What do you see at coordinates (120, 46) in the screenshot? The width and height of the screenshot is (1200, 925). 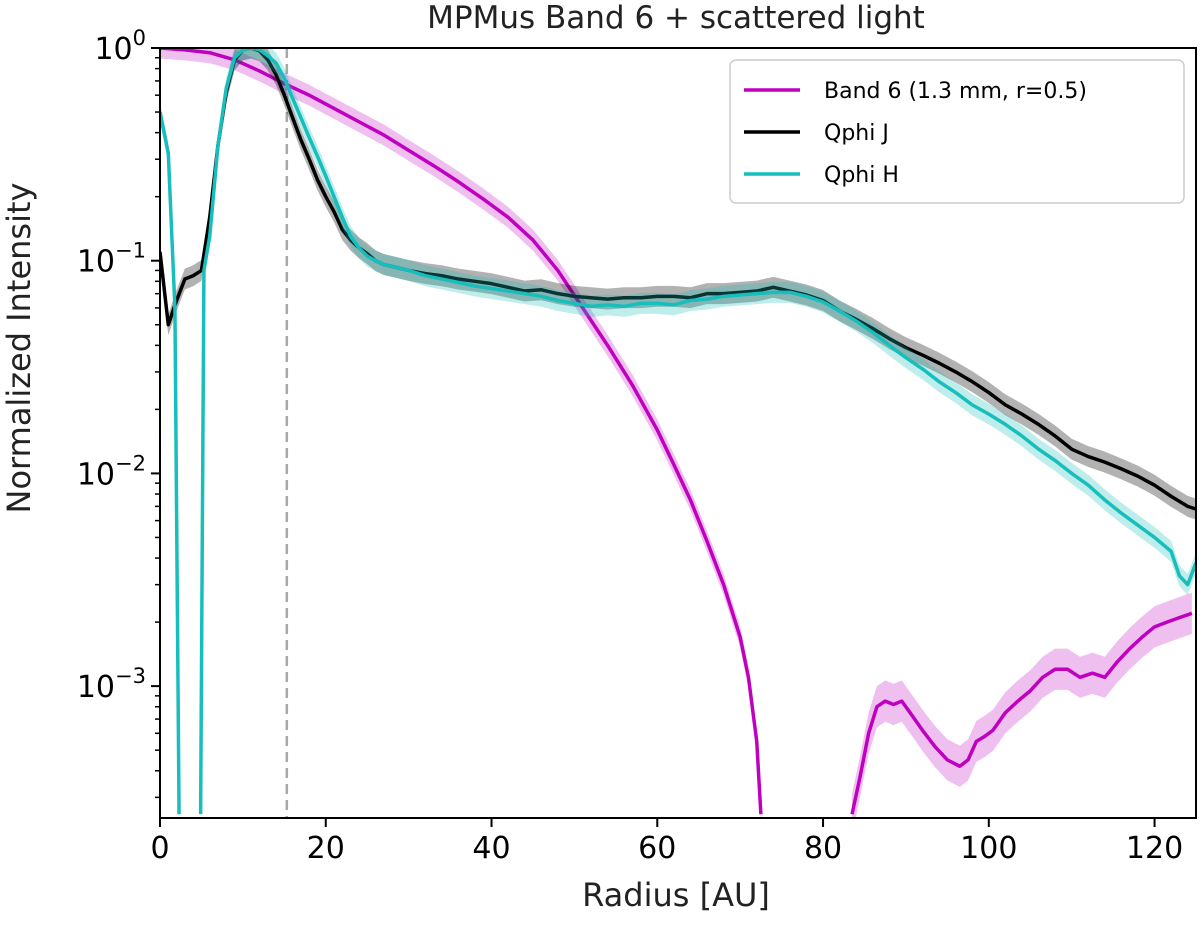 I see `y-tick-label-0: 10⁰` at bounding box center [120, 46].